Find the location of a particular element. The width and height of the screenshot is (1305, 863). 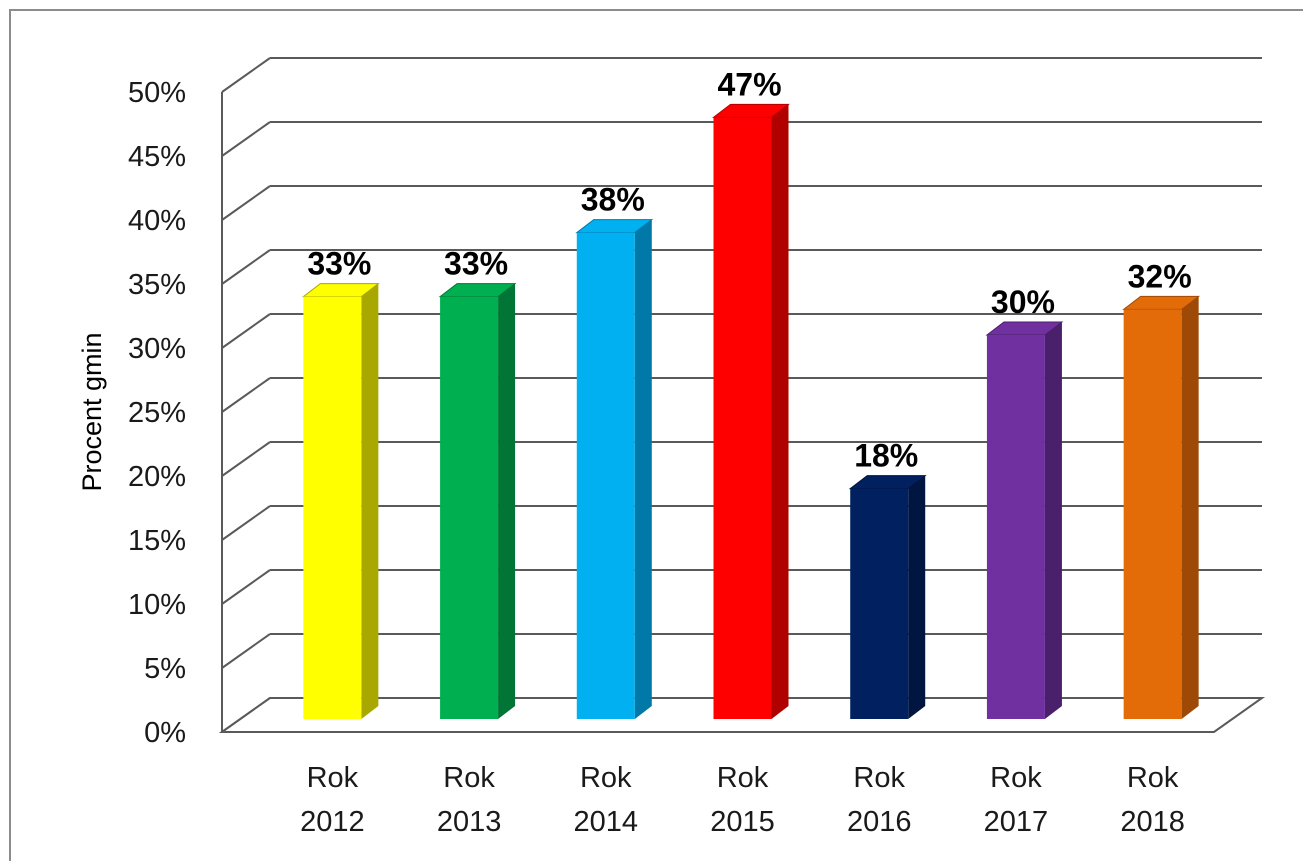

y-tick-label: 40% is located at coordinates (157, 221).